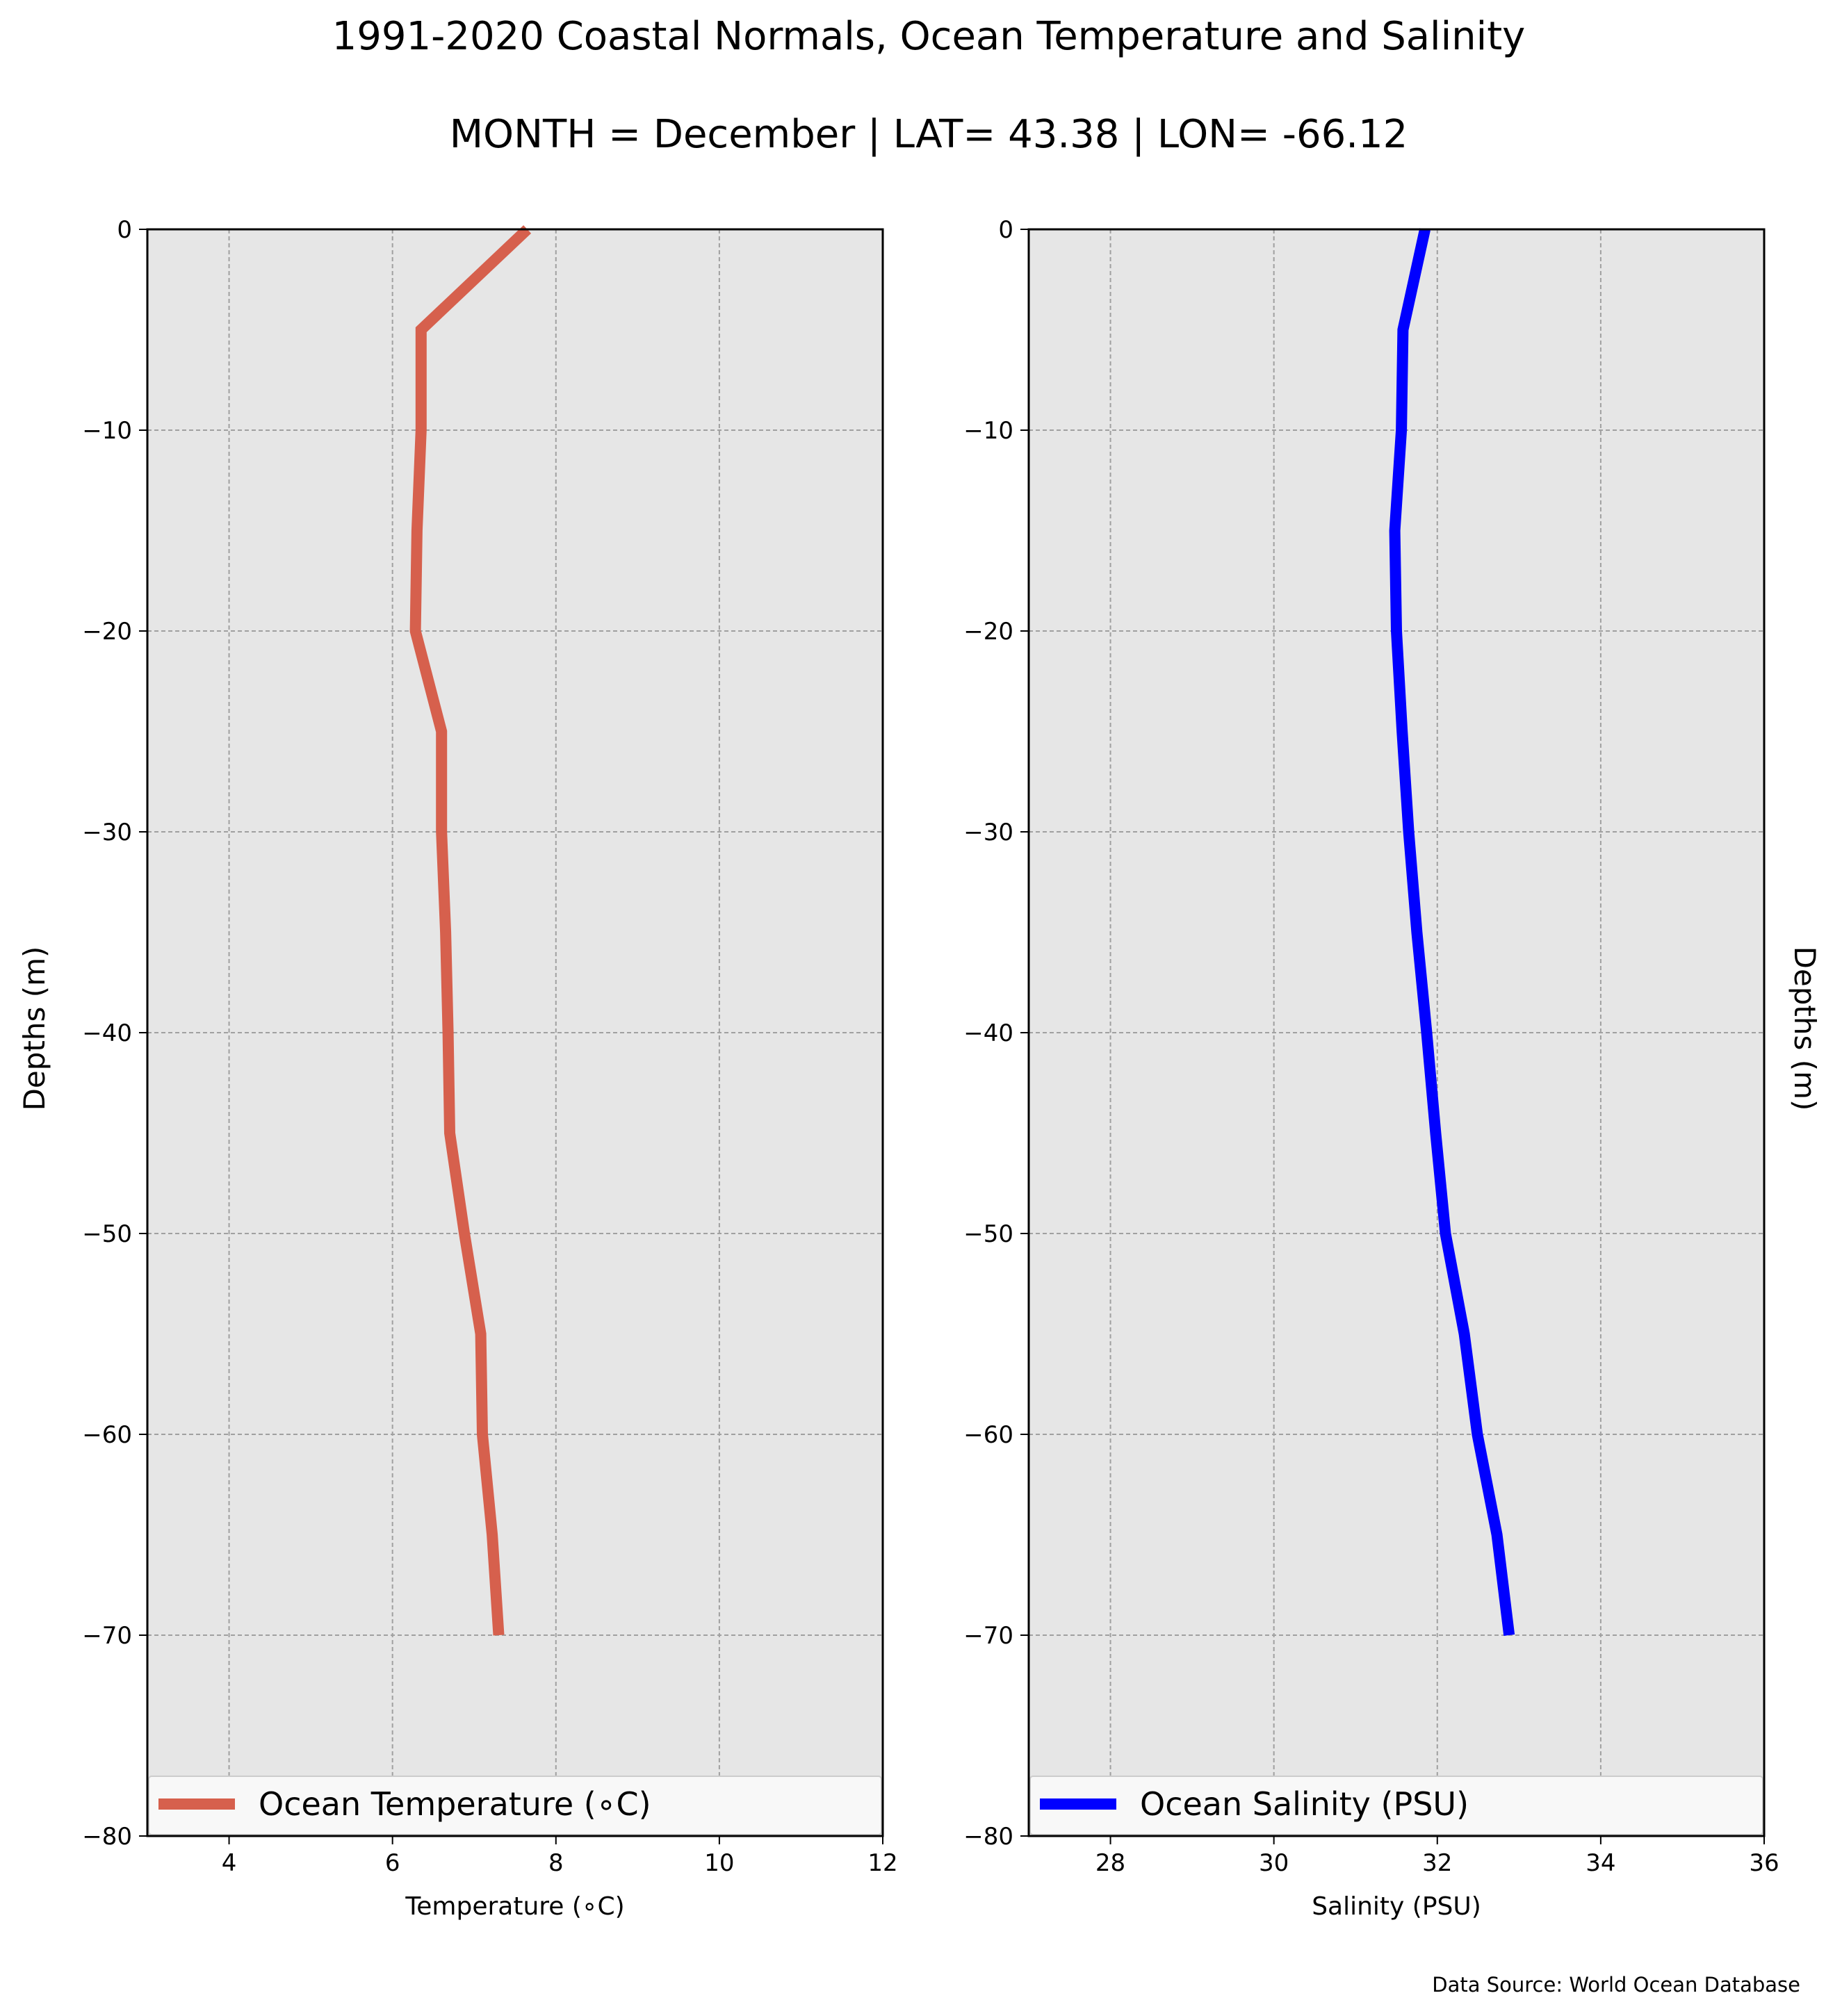 Image resolution: width=1842 pixels, height=2016 pixels. What do you see at coordinates (1437, 1863) in the screenshot?
I see `sal-x-tick-label: 32` at bounding box center [1437, 1863].